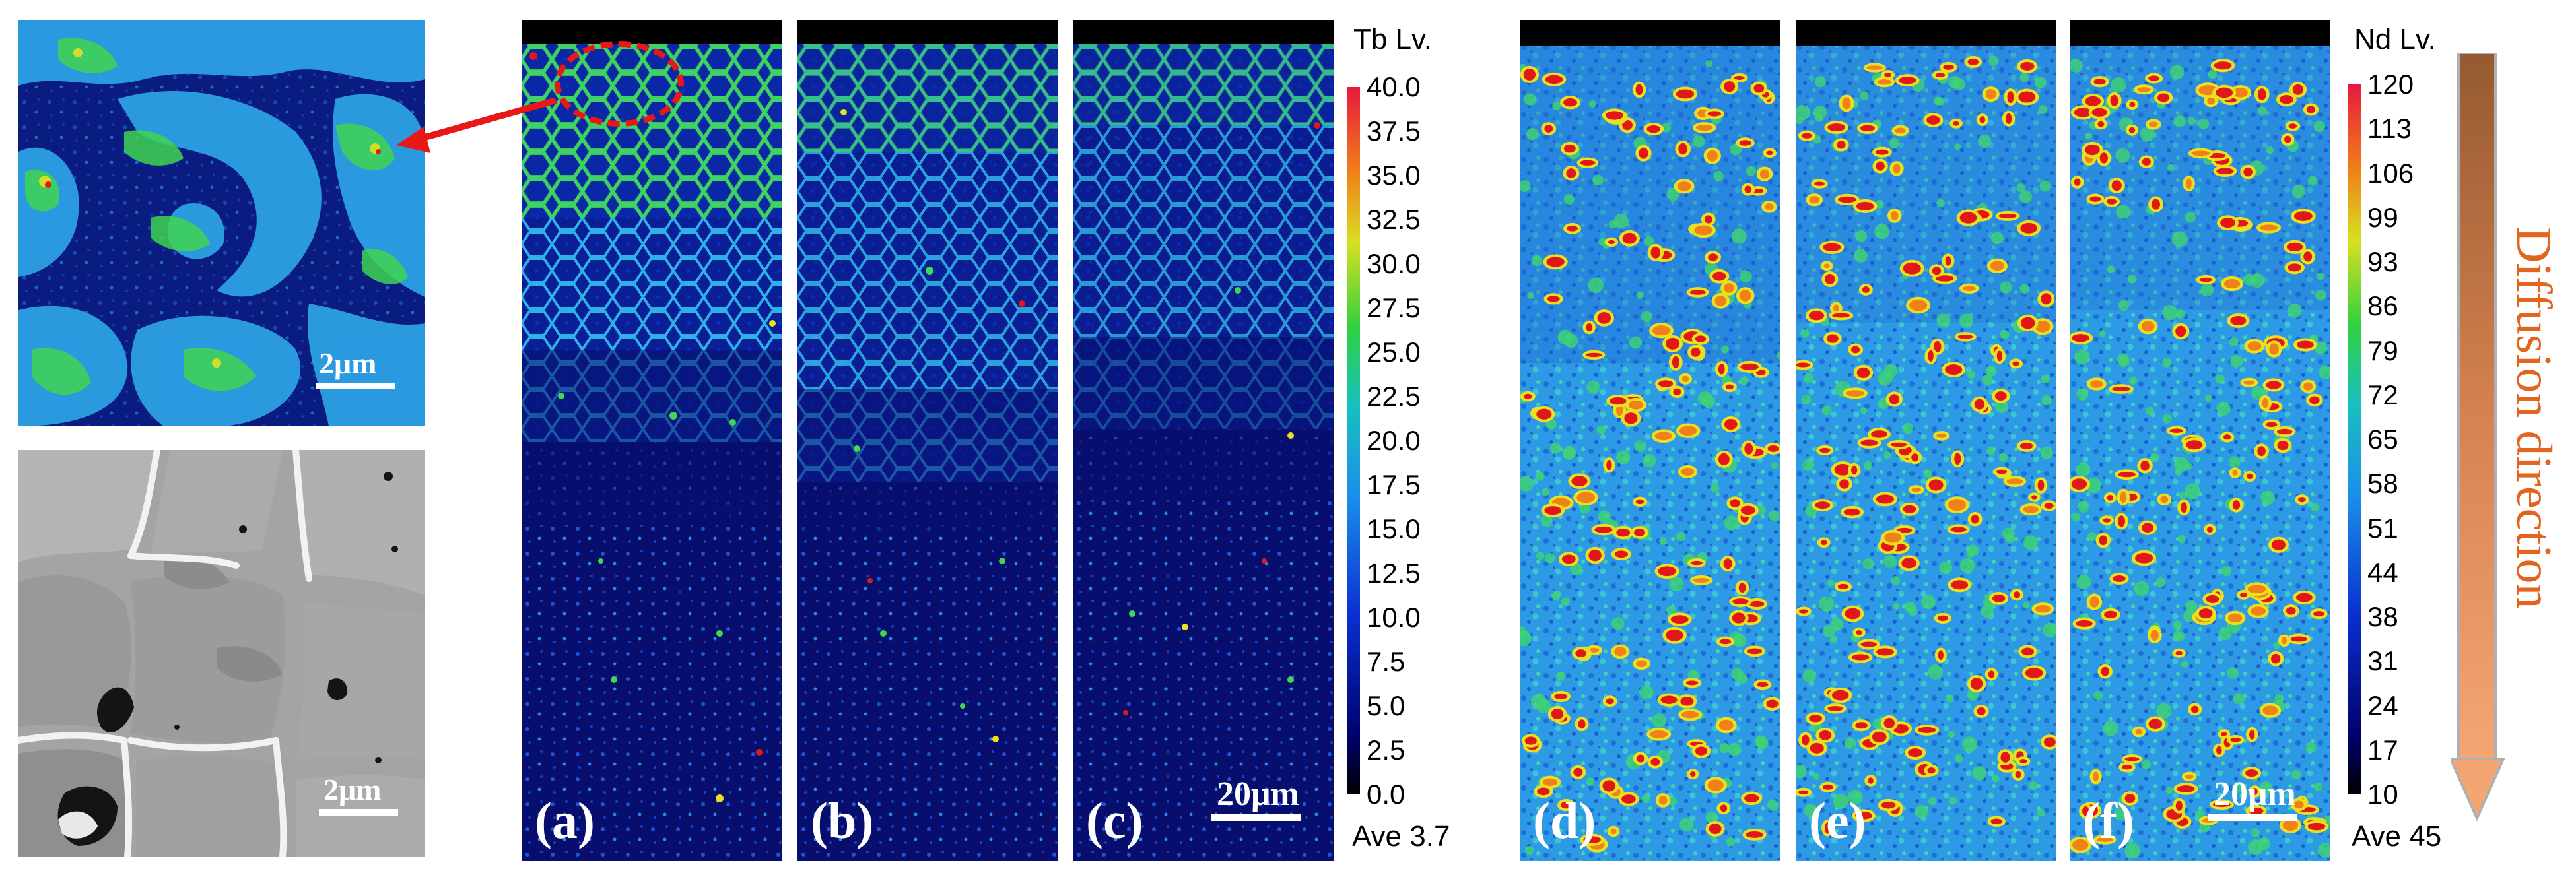 The height and width of the screenshot is (873, 2576). What do you see at coordinates (1394, 175) in the screenshot?
I see `tb-colorbar-tick-label: 35.0` at bounding box center [1394, 175].